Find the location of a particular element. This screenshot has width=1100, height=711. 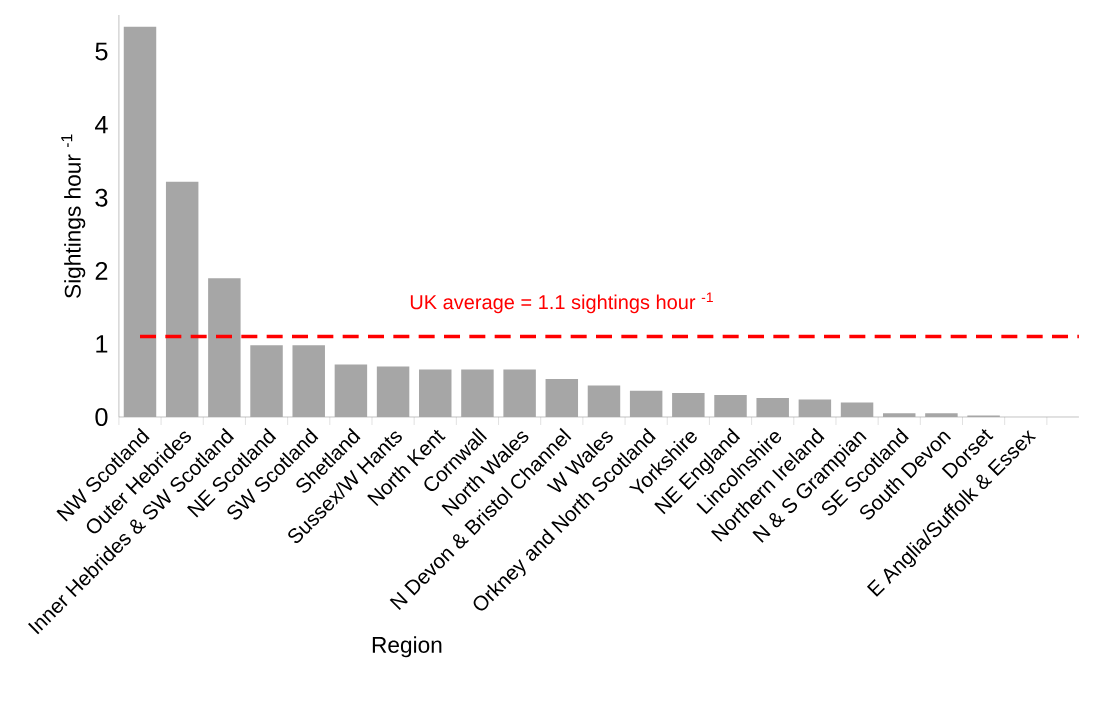

y-tick-label: 3 is located at coordinates (101, 197).